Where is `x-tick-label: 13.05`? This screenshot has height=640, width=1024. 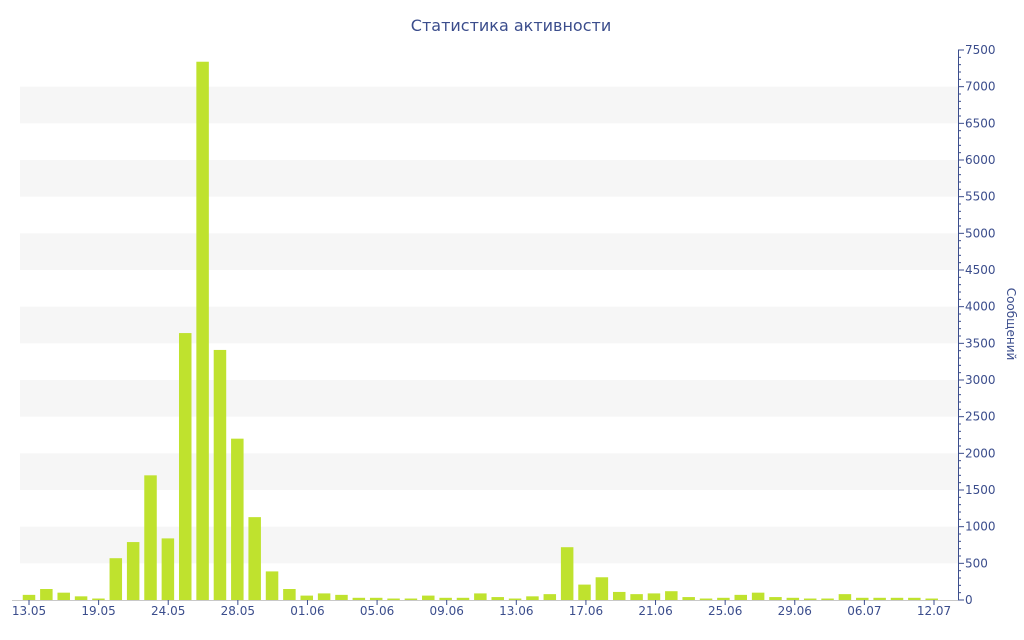
x-tick-label: 13.05 is located at coordinates (29, 611).